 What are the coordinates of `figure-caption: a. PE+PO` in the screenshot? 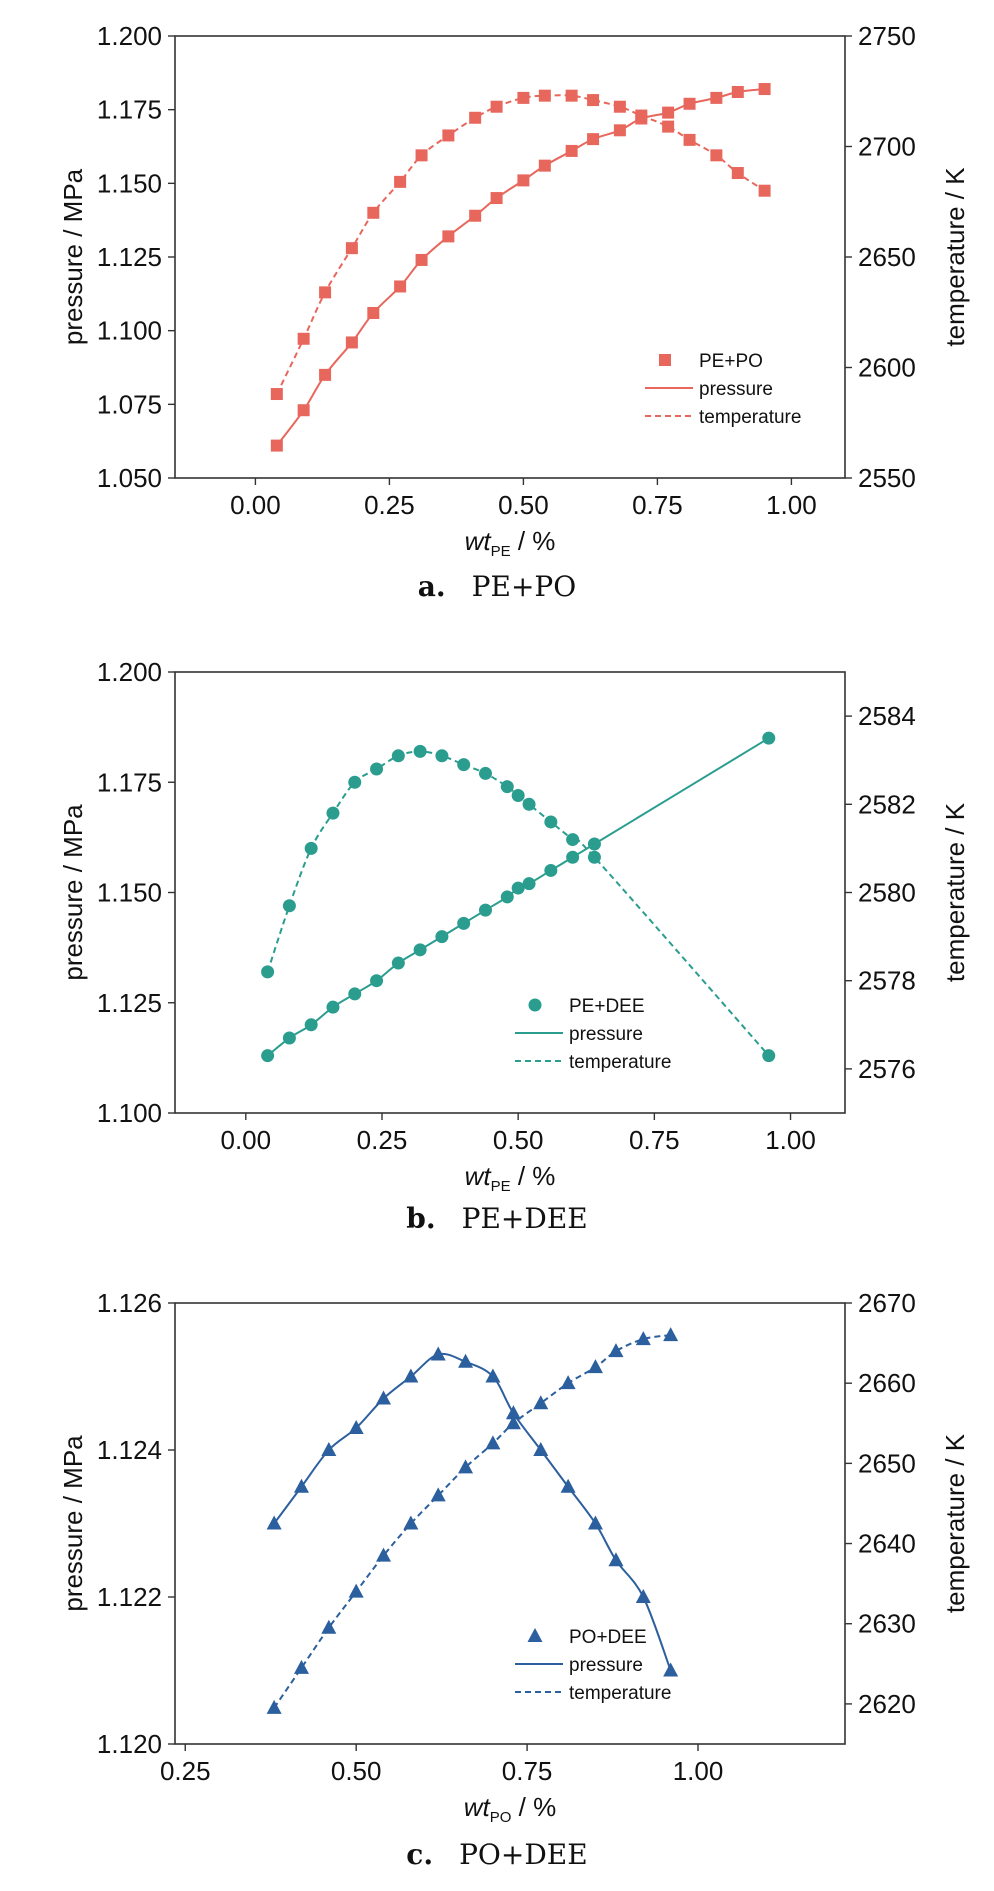 It's located at (497, 586).